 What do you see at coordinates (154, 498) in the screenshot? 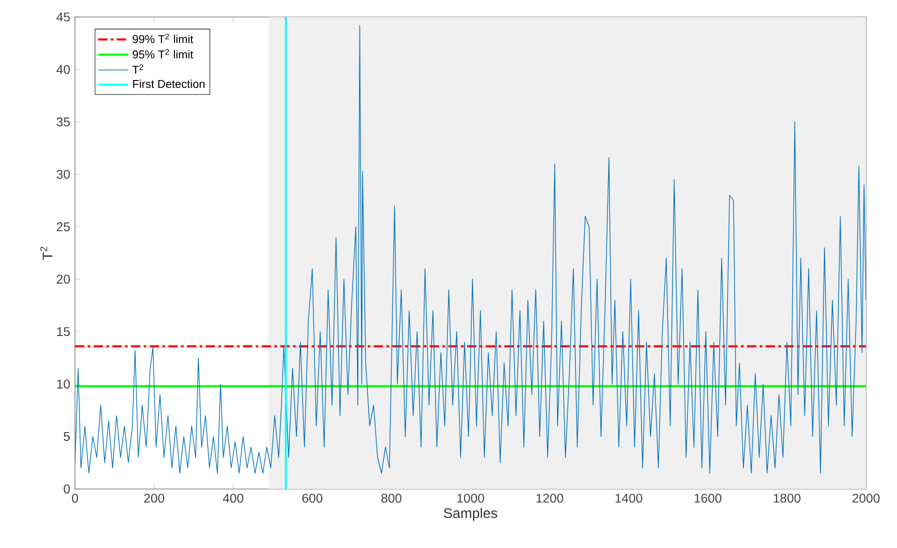
I see `x-tick-label: 200` at bounding box center [154, 498].